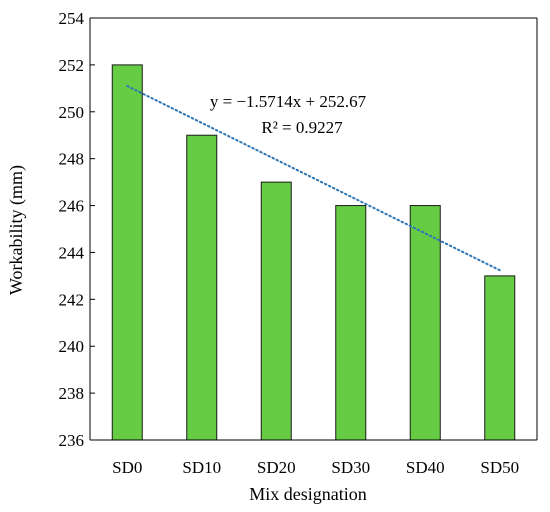  Describe the element at coordinates (72, 65) in the screenshot. I see `y-tick-label-252: 252` at that location.